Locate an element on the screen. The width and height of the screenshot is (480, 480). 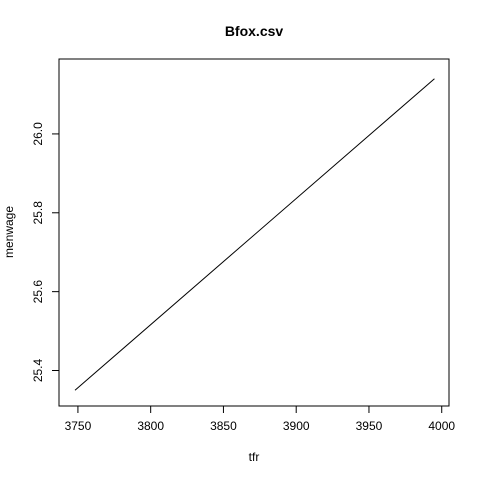
x-tick-label: 3850 is located at coordinates (223, 426).